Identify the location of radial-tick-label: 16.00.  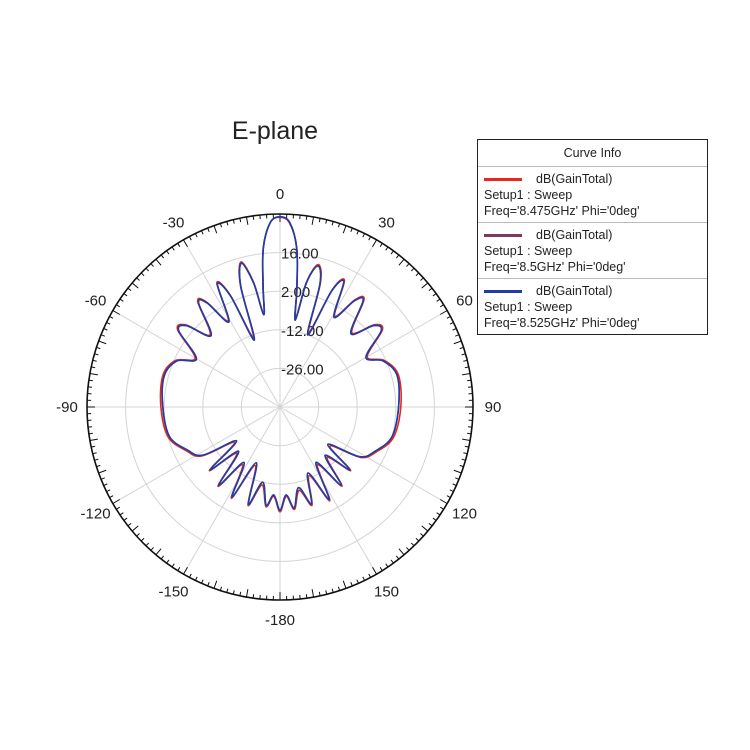
(300, 254).